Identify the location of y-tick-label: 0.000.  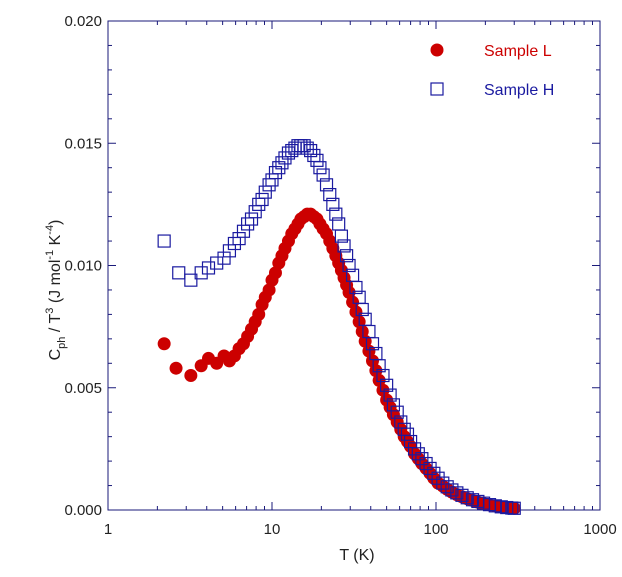
(83, 510).